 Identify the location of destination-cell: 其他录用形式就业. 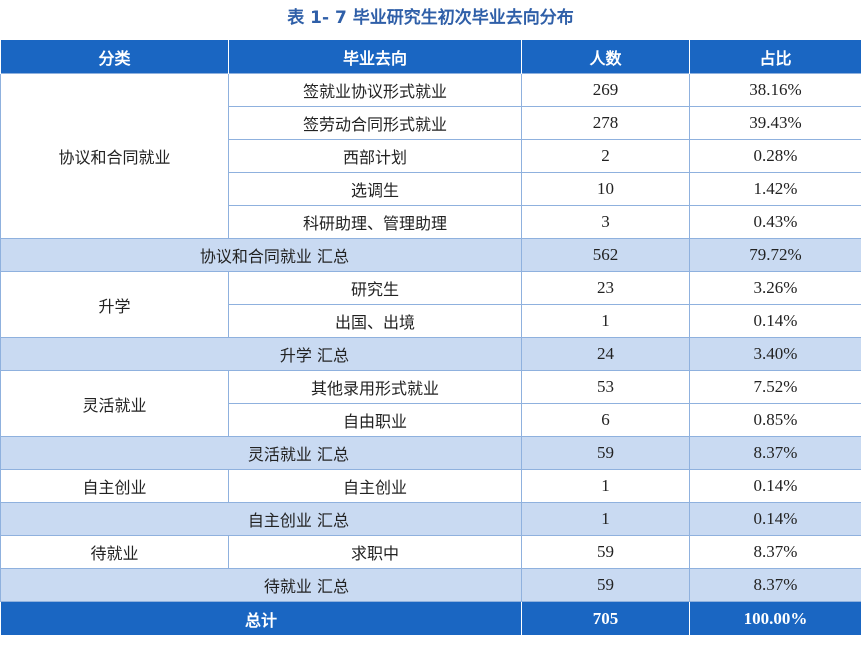
(375, 387).